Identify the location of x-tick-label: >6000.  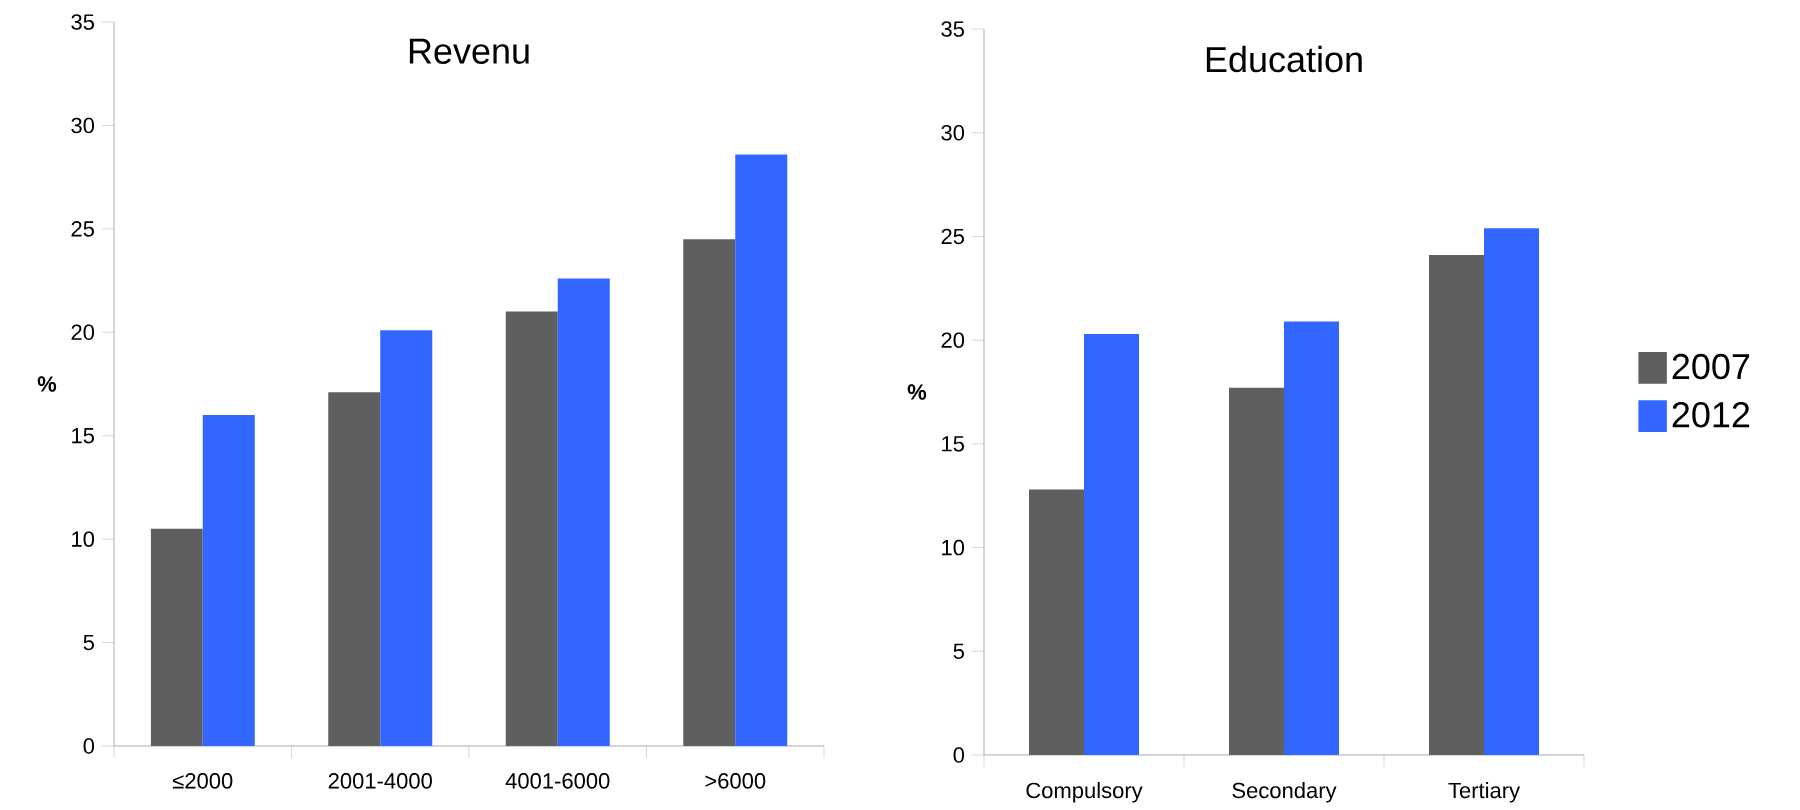
(735, 781).